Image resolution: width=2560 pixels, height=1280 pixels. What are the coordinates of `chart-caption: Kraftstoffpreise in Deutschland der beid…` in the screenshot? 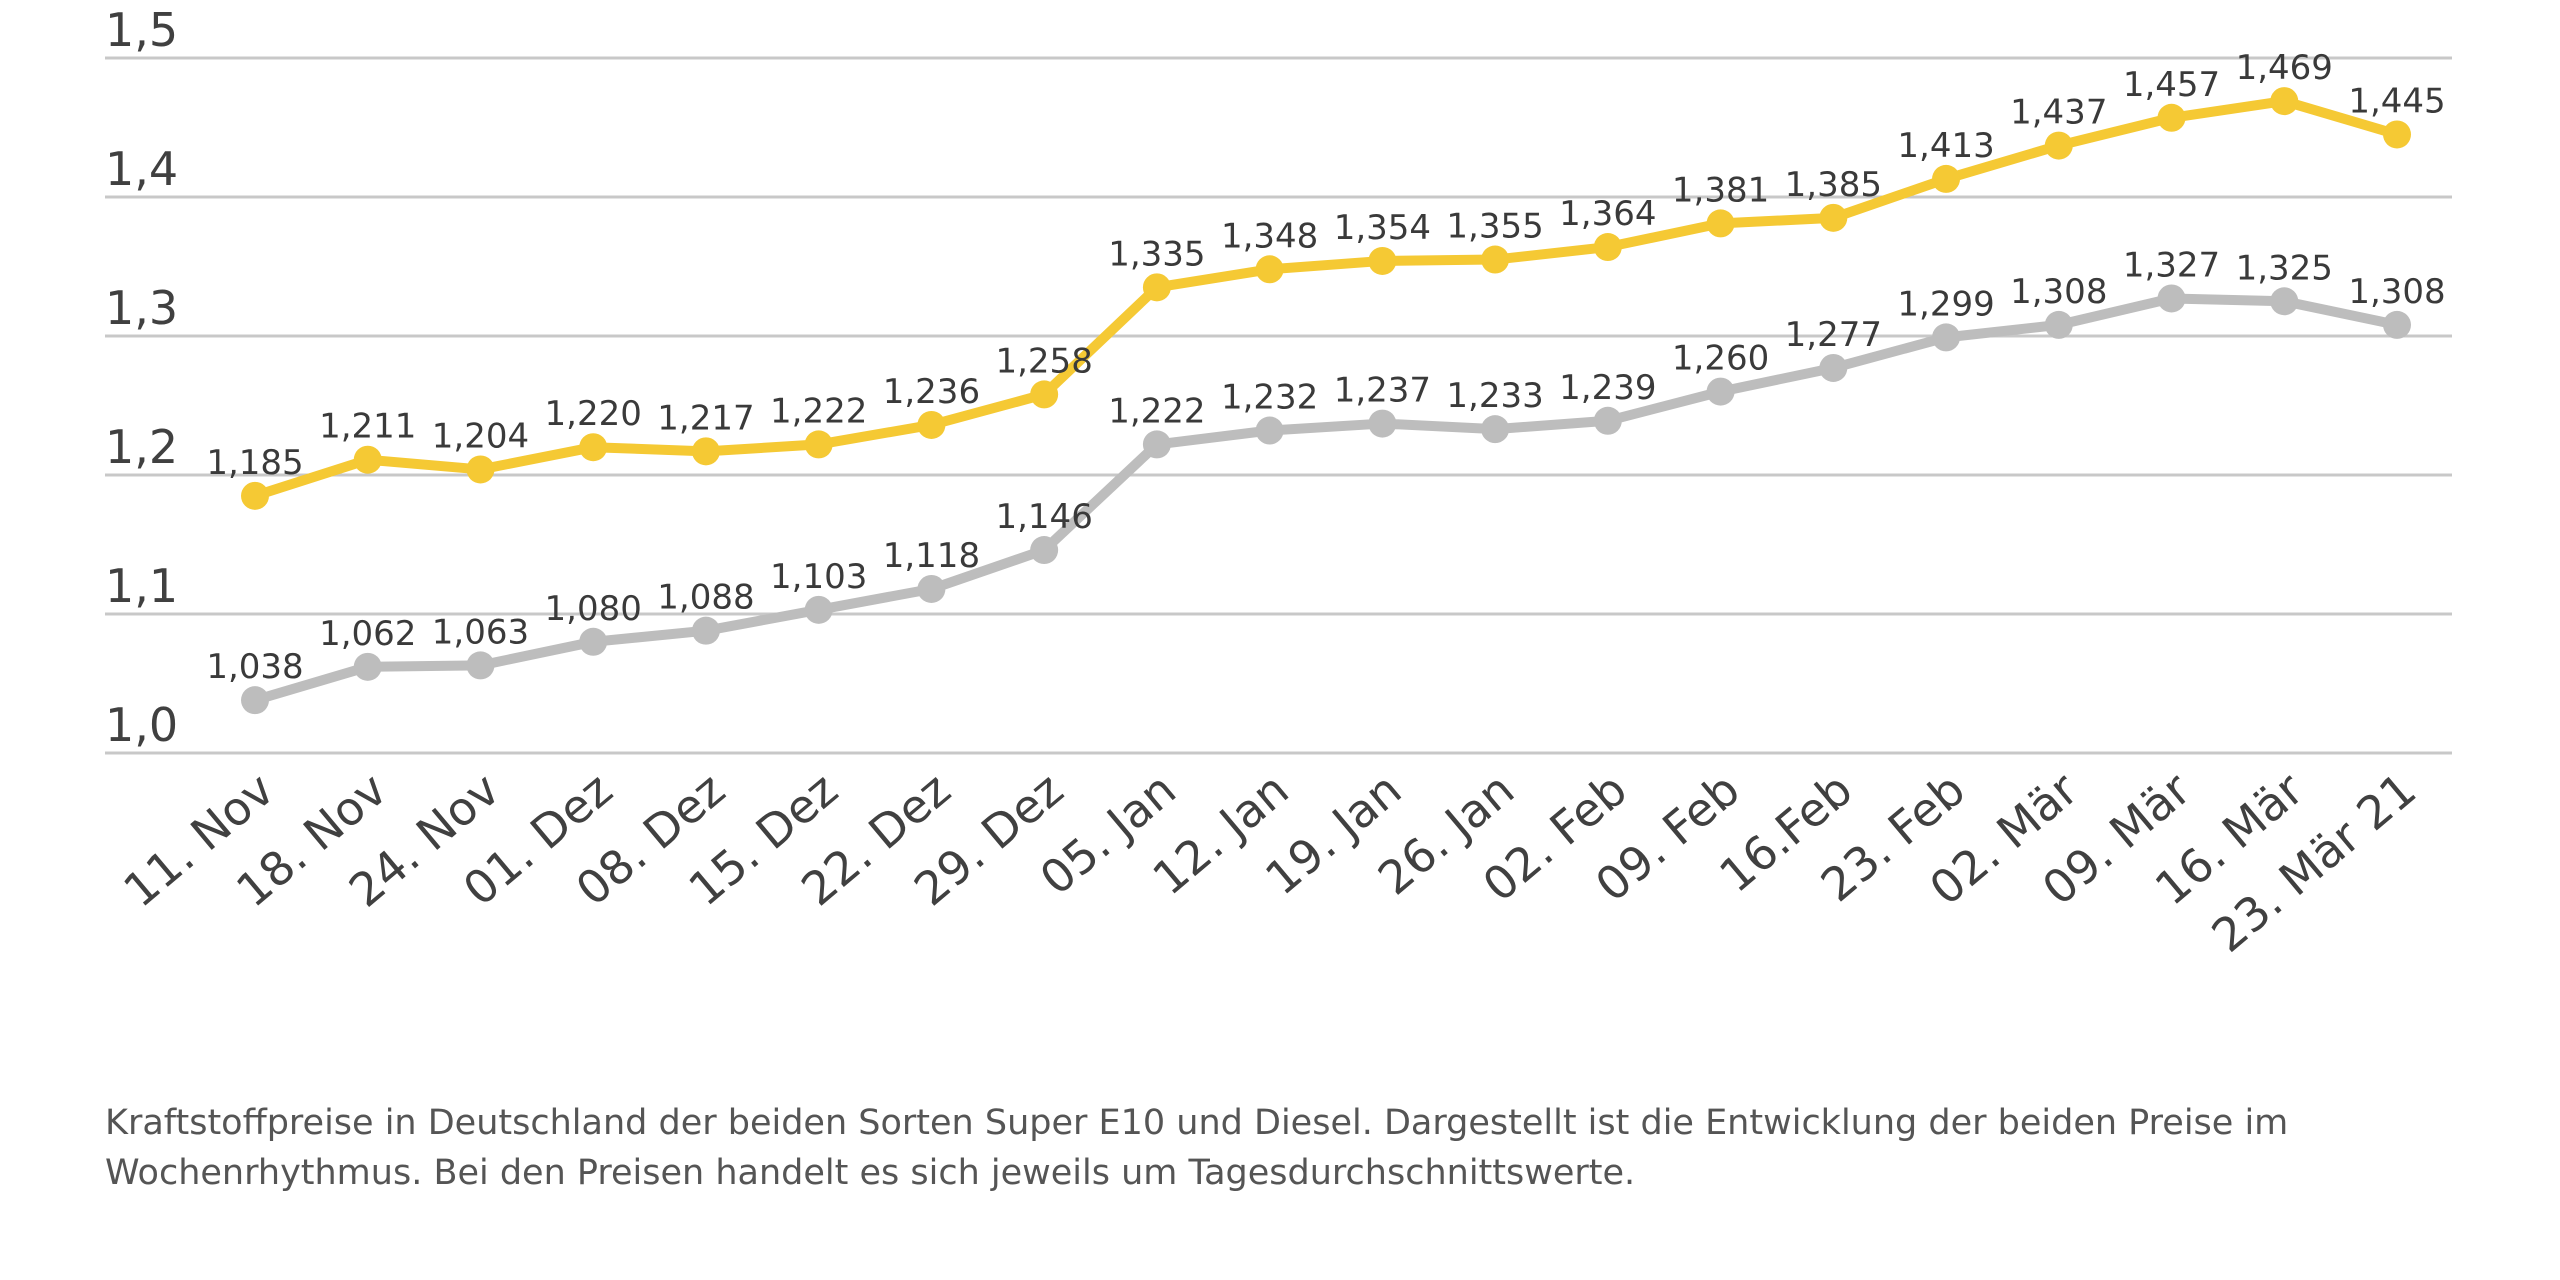 It's located at (1197, 1148).